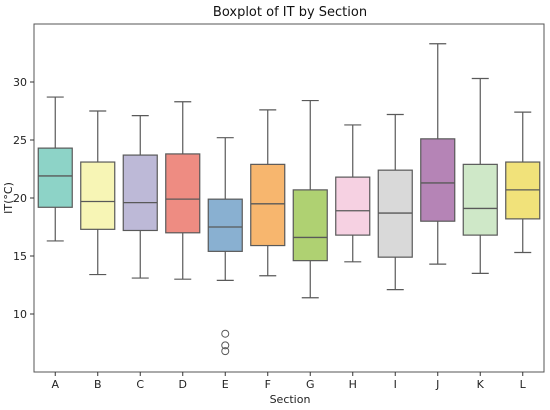 This screenshot has height=410, width=550. Describe the element at coordinates (20, 198) in the screenshot. I see `y-tick-label: 20` at that location.